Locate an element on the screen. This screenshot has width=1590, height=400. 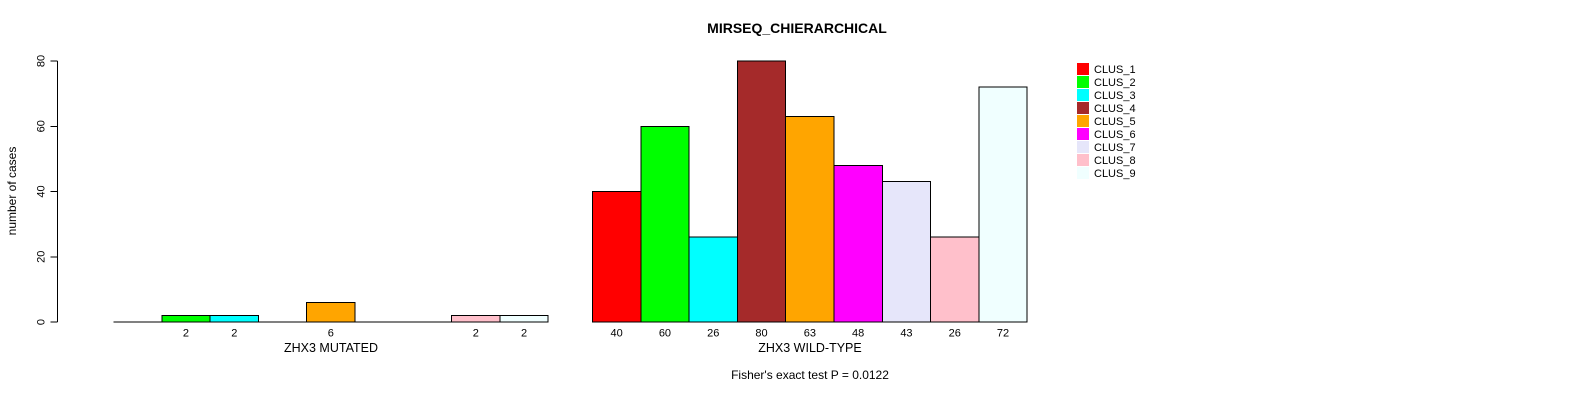
legend-label: CLUS_3 is located at coordinates (1115, 96).